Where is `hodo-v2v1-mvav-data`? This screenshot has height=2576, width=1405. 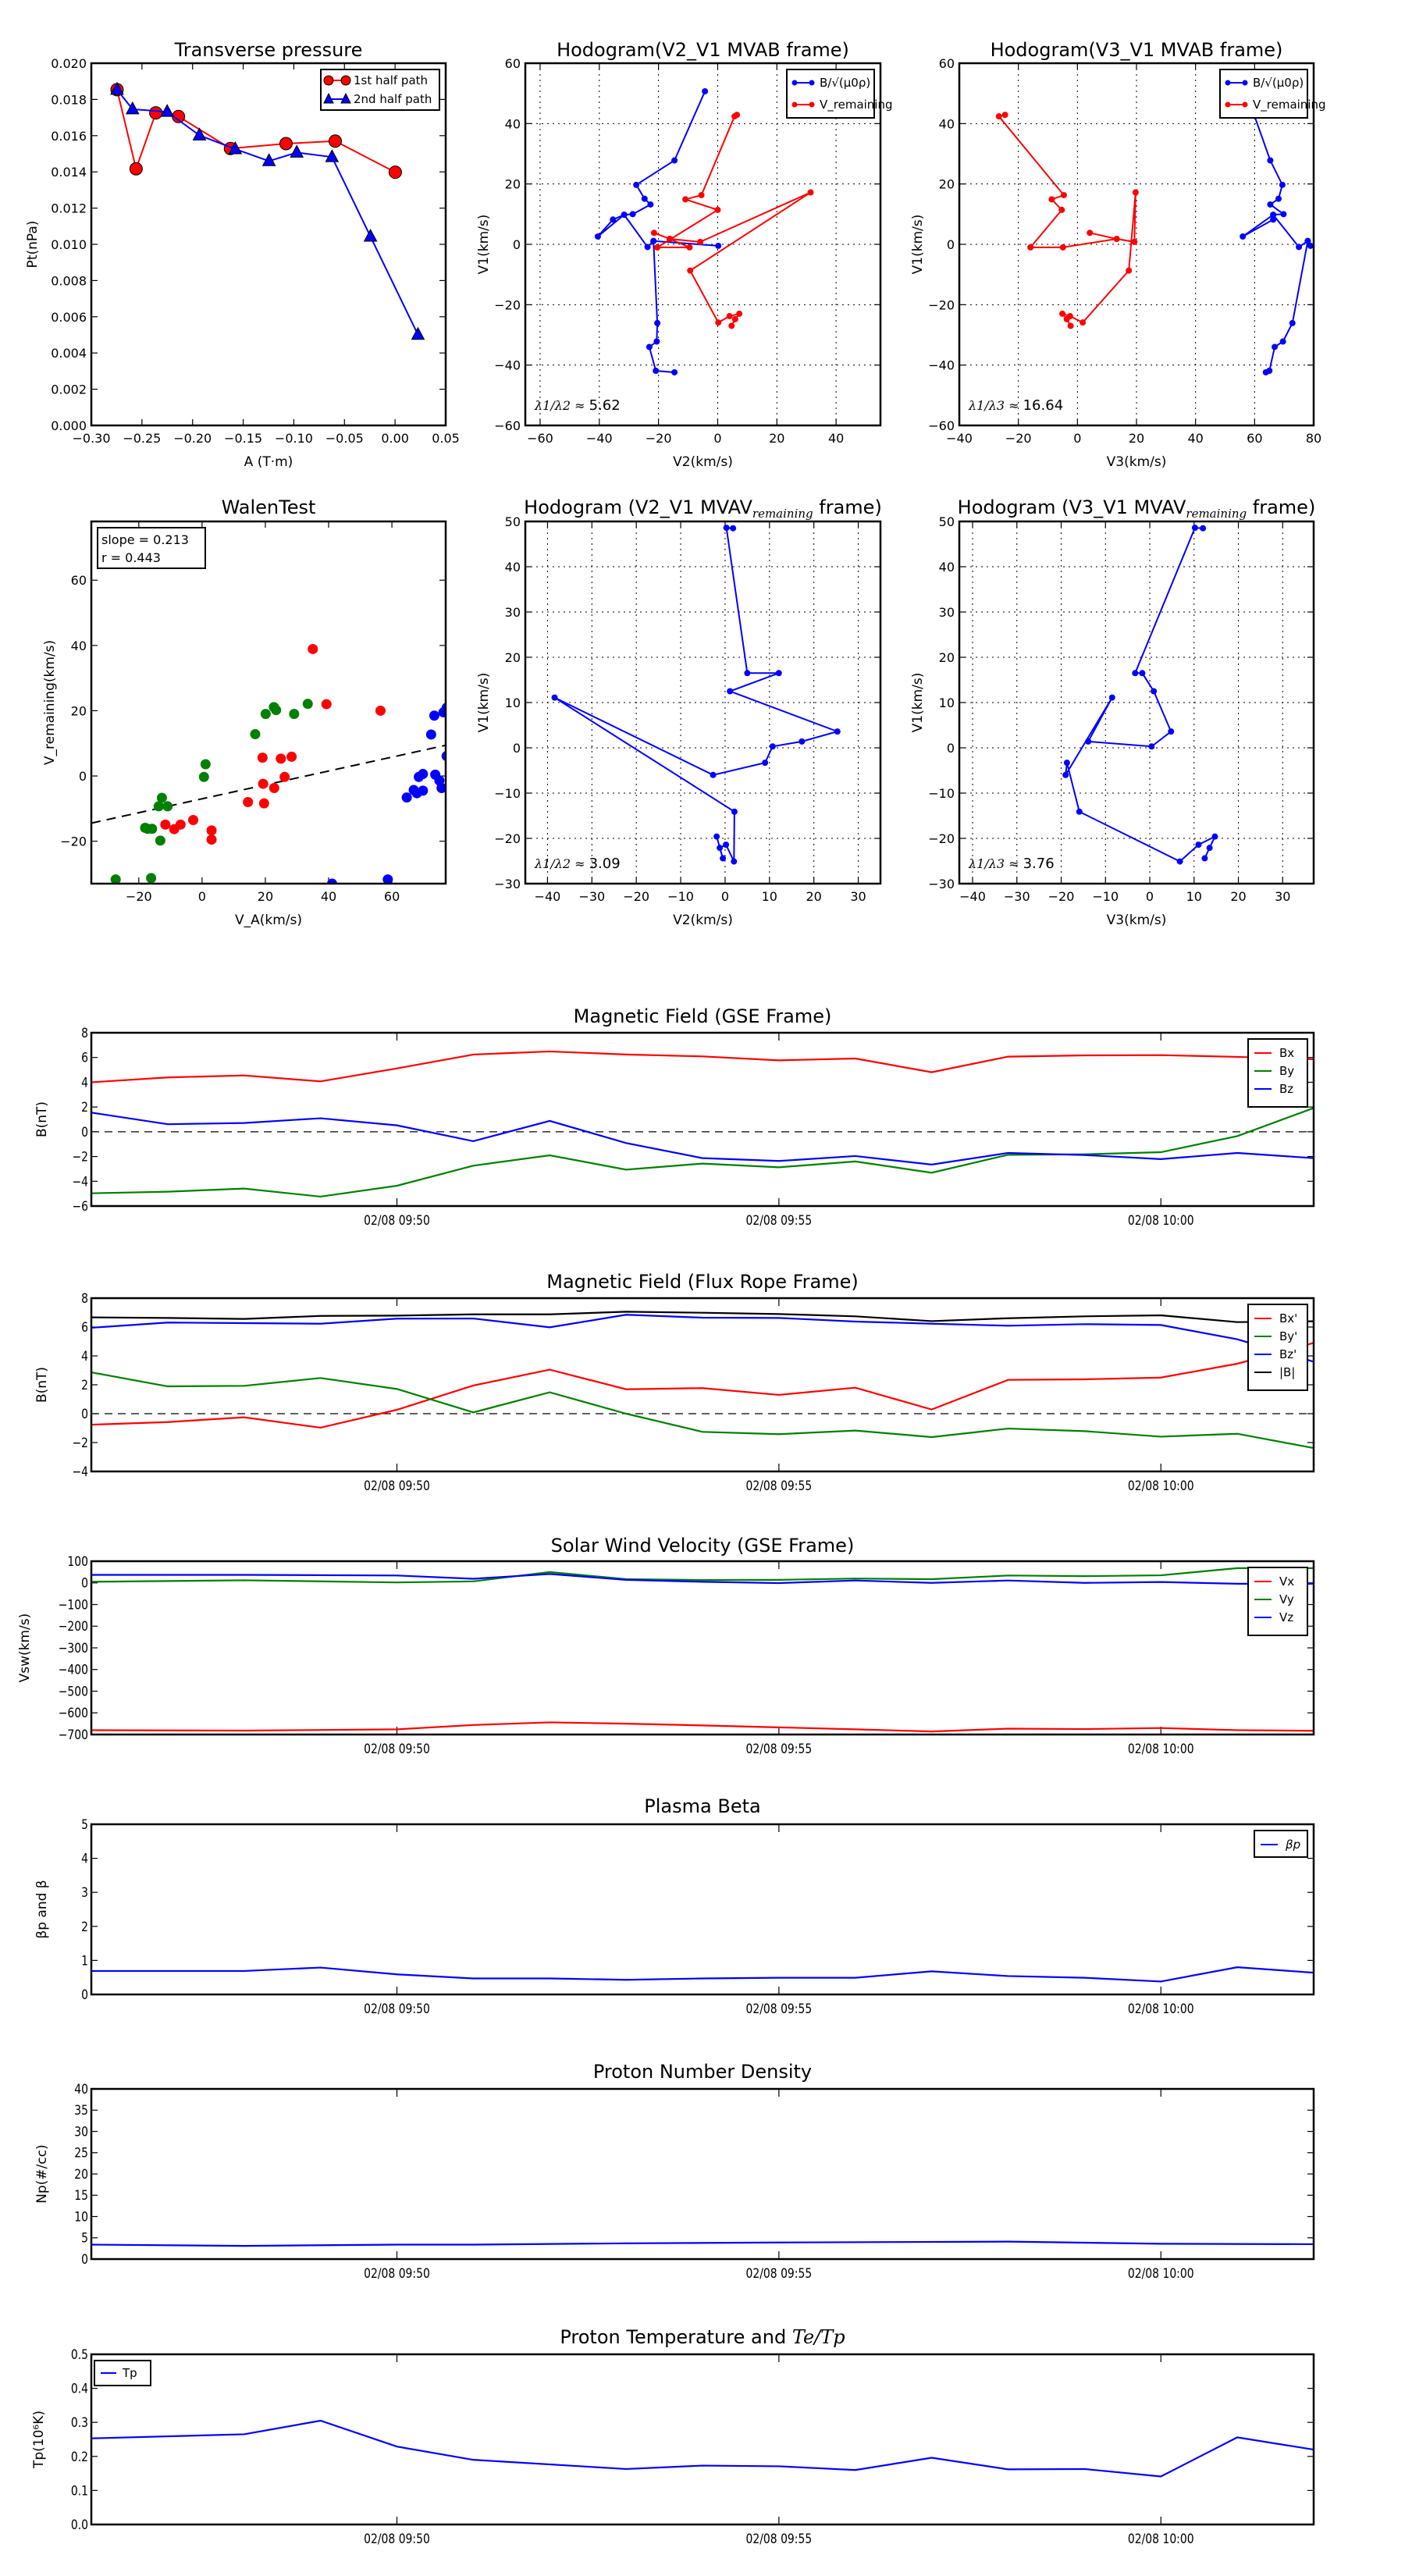 hodo-v2v1-mvav-data is located at coordinates (696, 695).